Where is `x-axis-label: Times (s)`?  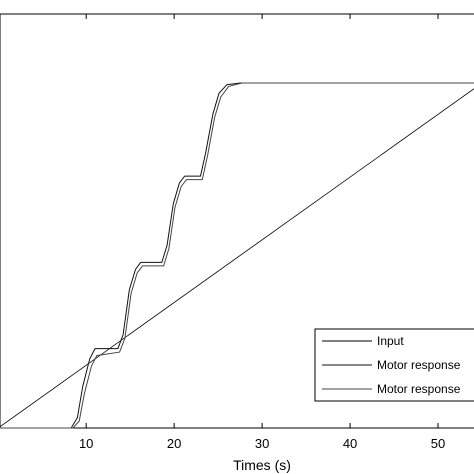 x-axis-label: Times (s) is located at coordinates (262, 465).